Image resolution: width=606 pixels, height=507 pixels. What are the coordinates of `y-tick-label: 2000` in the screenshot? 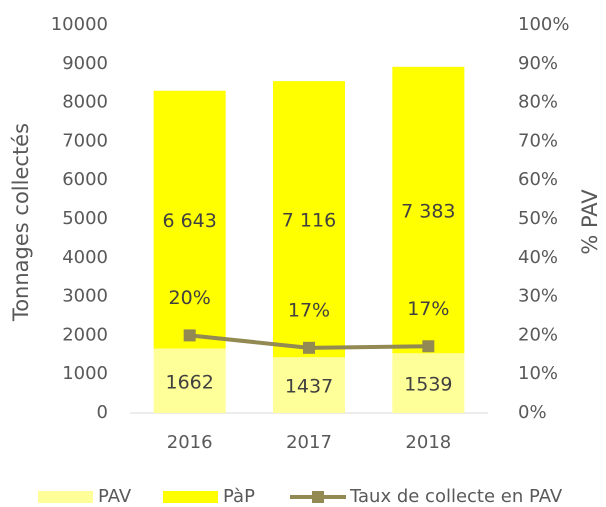 It's located at (85, 334).